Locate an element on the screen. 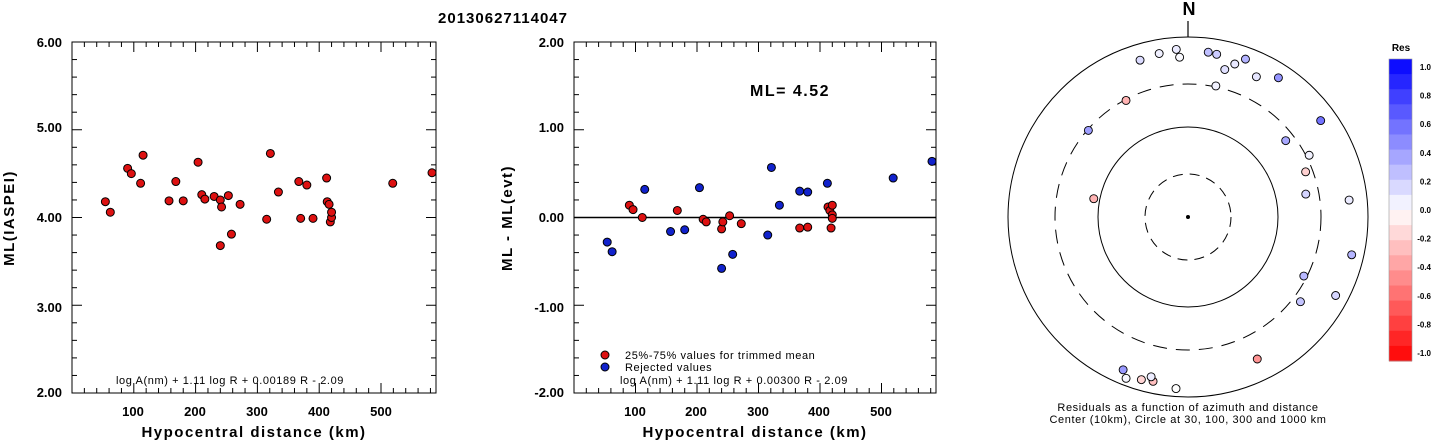 This screenshot has width=1437, height=441. colorbar-frame is located at coordinates (1400, 210).